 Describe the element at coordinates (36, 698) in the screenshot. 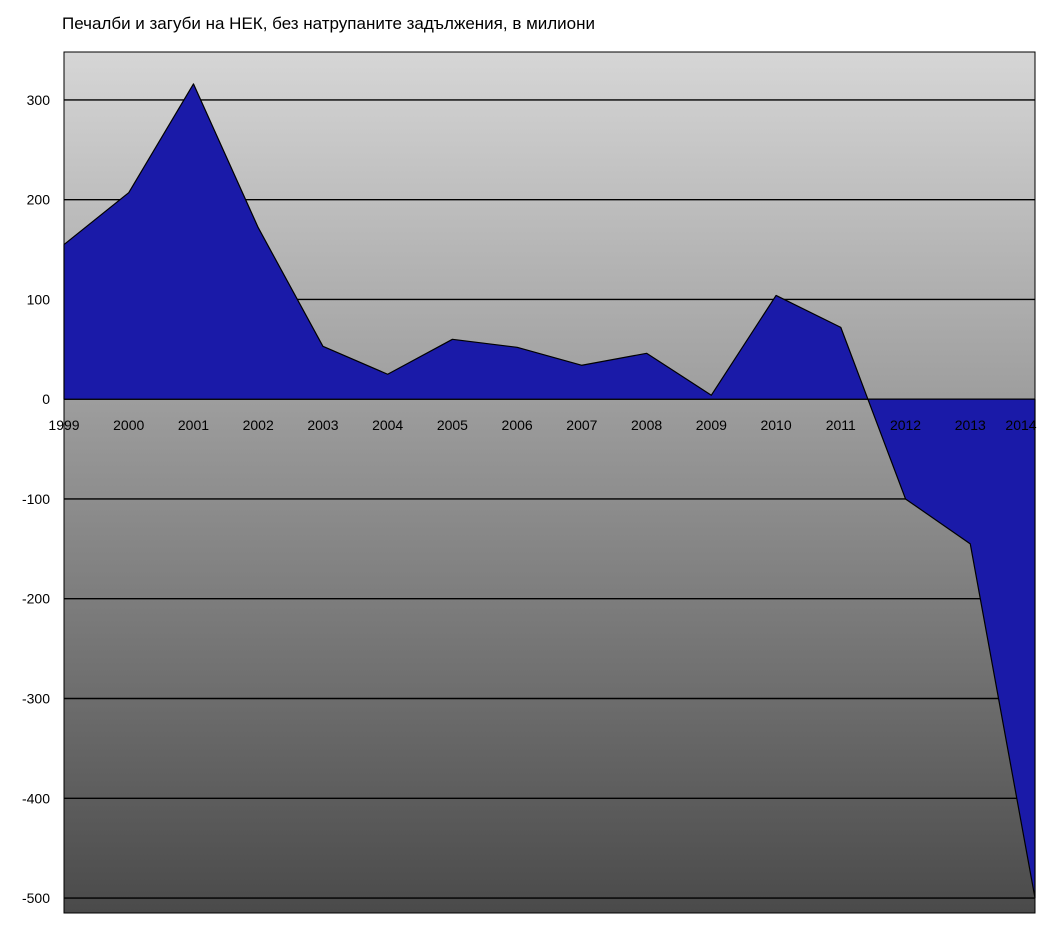

I see `y-tick-label: -300` at that location.